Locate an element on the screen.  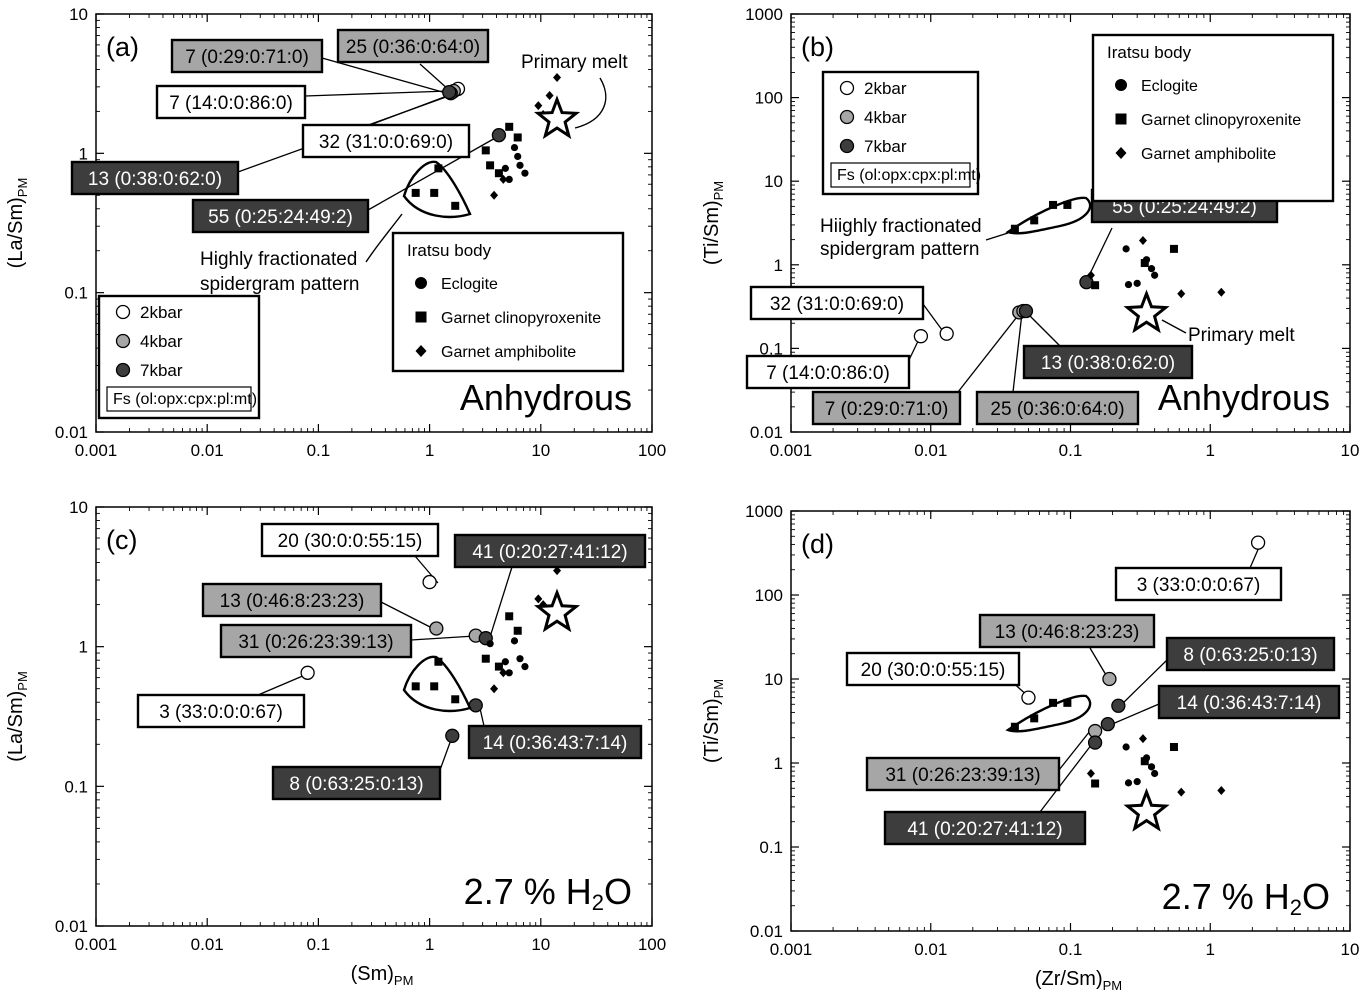
annotation-primary-melt: Primary melt is located at coordinates (574, 62).